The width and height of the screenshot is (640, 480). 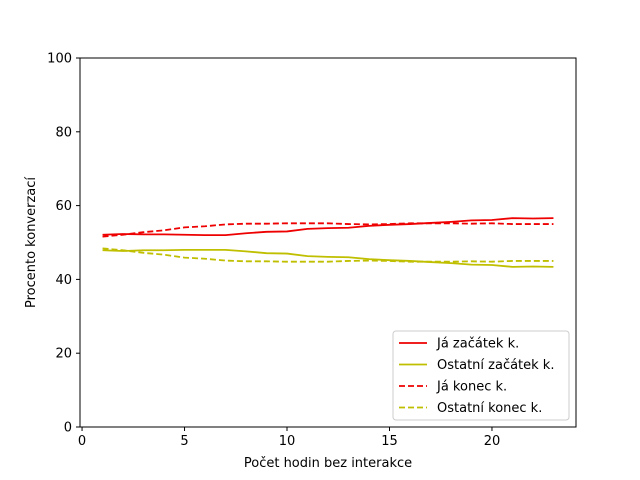 I want to click on y-axis-label: Procento konverzací, so click(x=31, y=242).